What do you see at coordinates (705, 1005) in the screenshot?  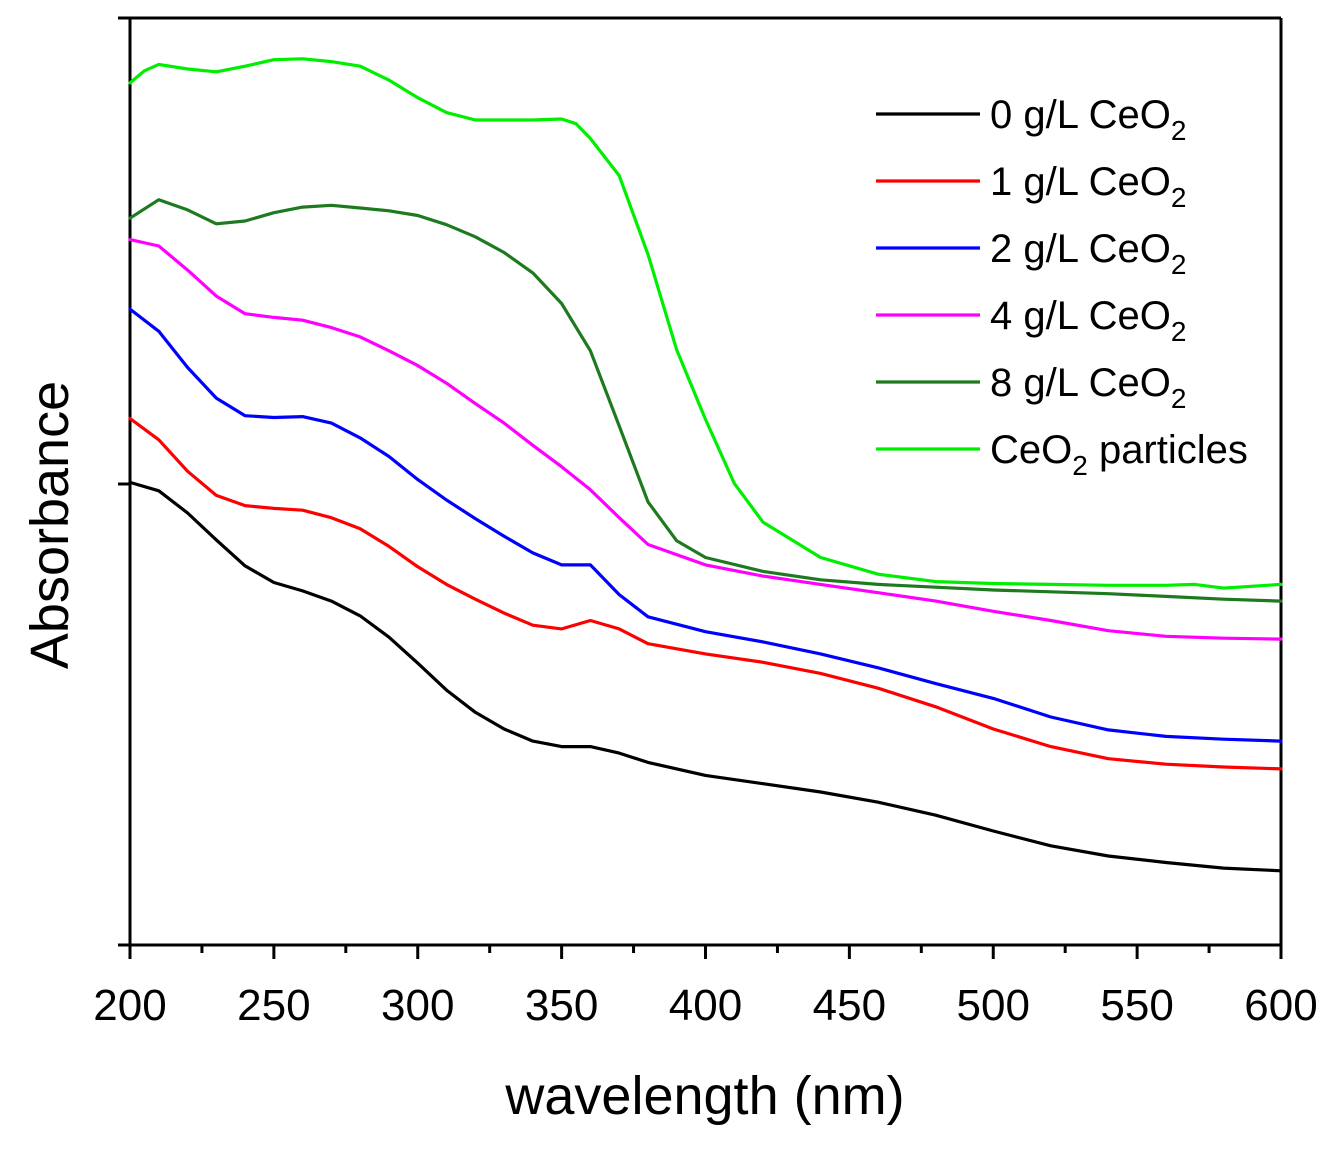 I see `x-tick-label: 400` at bounding box center [705, 1005].